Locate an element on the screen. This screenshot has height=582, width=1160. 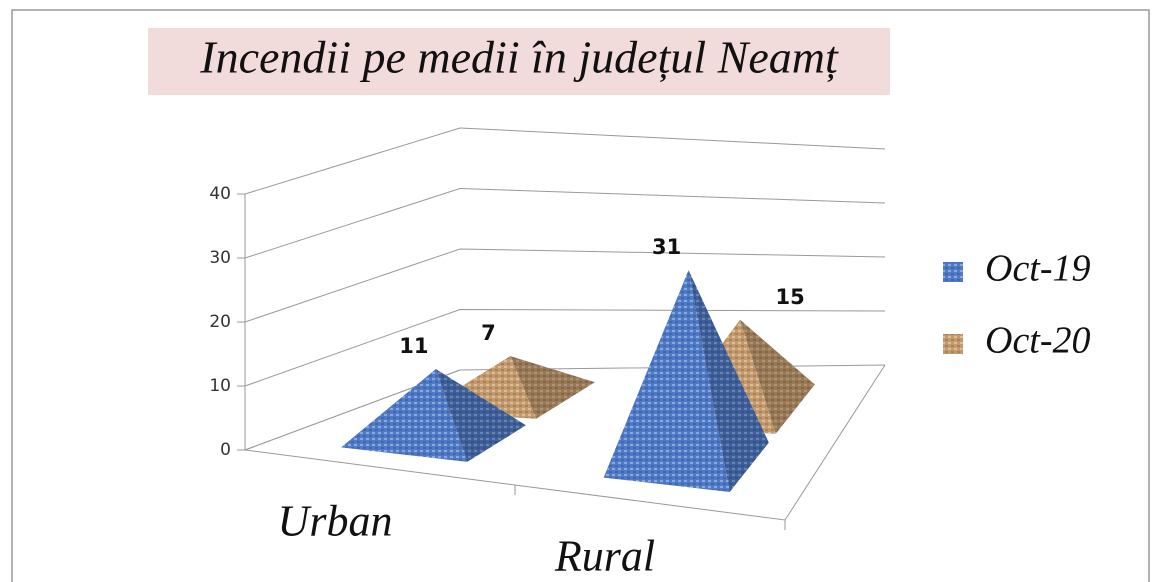
y-tick-label: 20 is located at coordinates (220, 322).